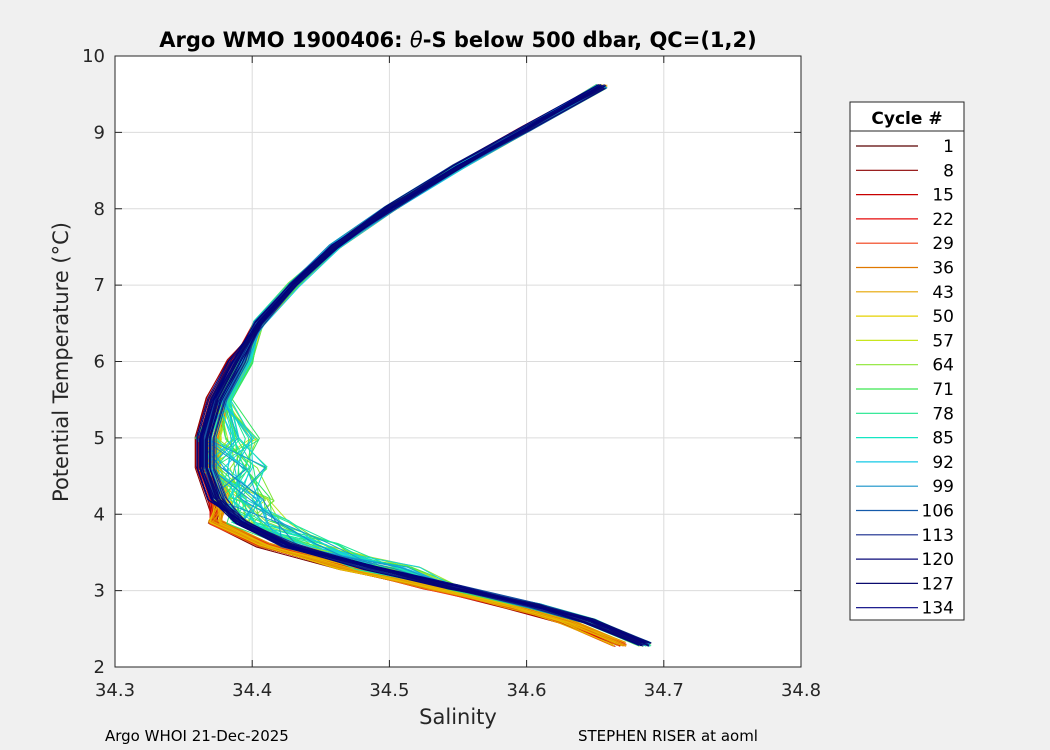 Image resolution: width=1050 pixels, height=750 pixels. What do you see at coordinates (389, 690) in the screenshot?
I see `x-tick-label: 34.5` at bounding box center [389, 690].